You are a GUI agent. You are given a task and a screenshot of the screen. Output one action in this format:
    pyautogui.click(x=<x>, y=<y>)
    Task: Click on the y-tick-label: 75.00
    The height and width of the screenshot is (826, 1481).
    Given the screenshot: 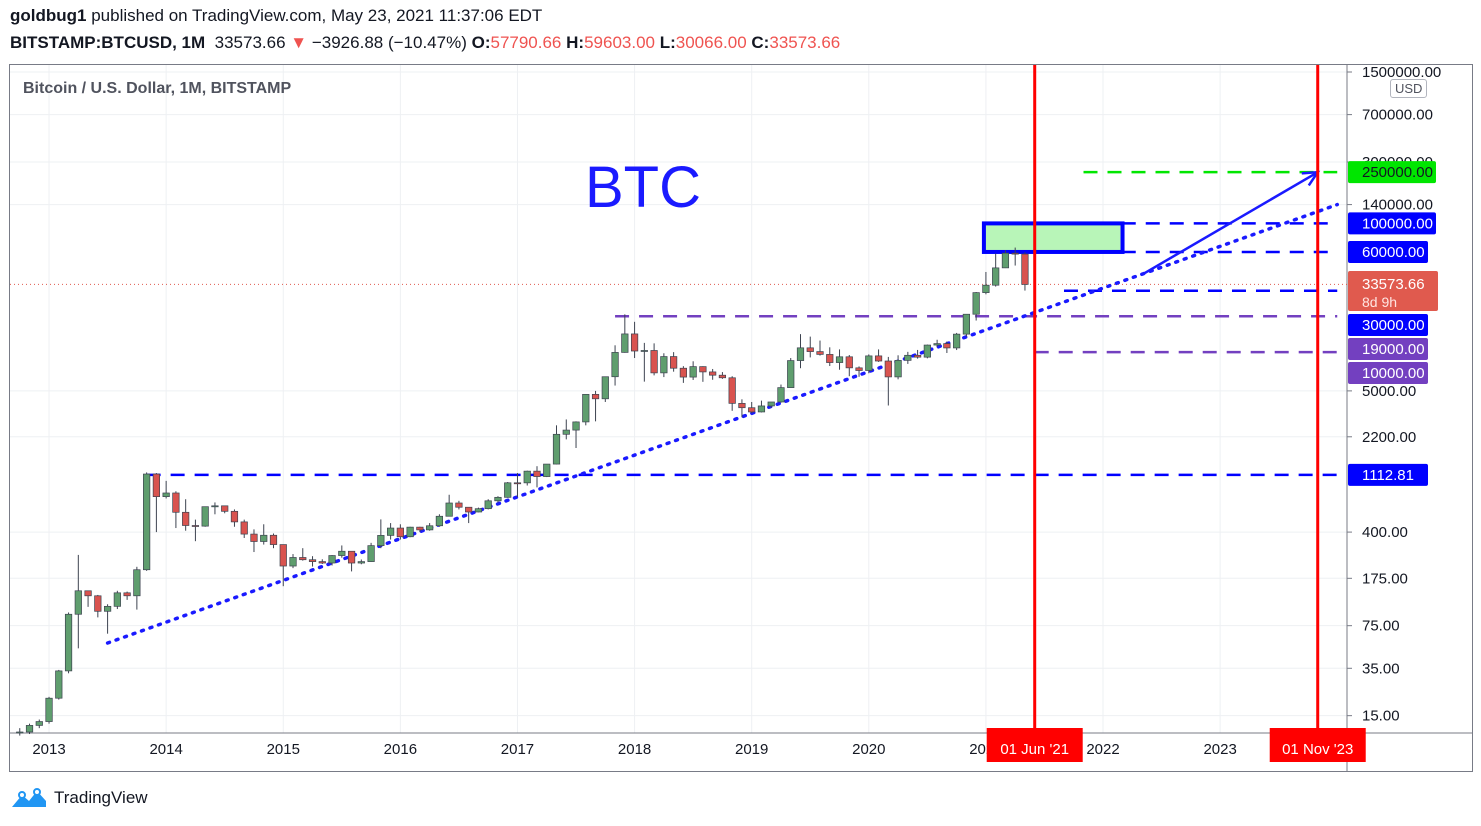 What is the action you would take?
    pyautogui.click(x=1381, y=626)
    